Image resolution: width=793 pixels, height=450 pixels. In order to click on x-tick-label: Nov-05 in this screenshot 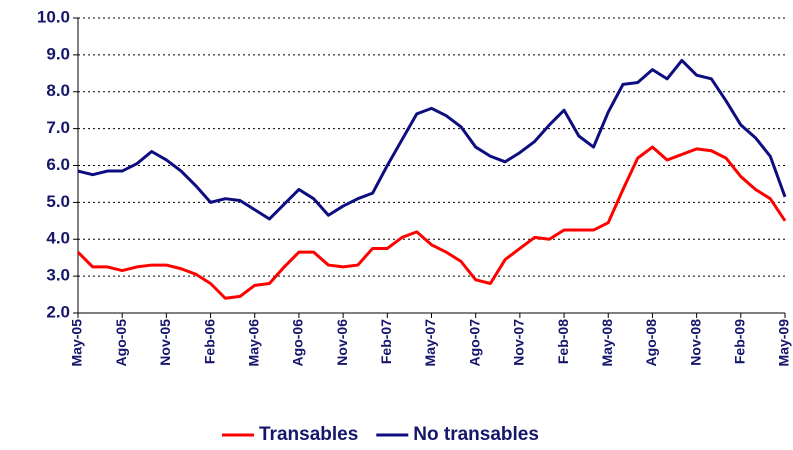, I will do `click(165, 342)`.